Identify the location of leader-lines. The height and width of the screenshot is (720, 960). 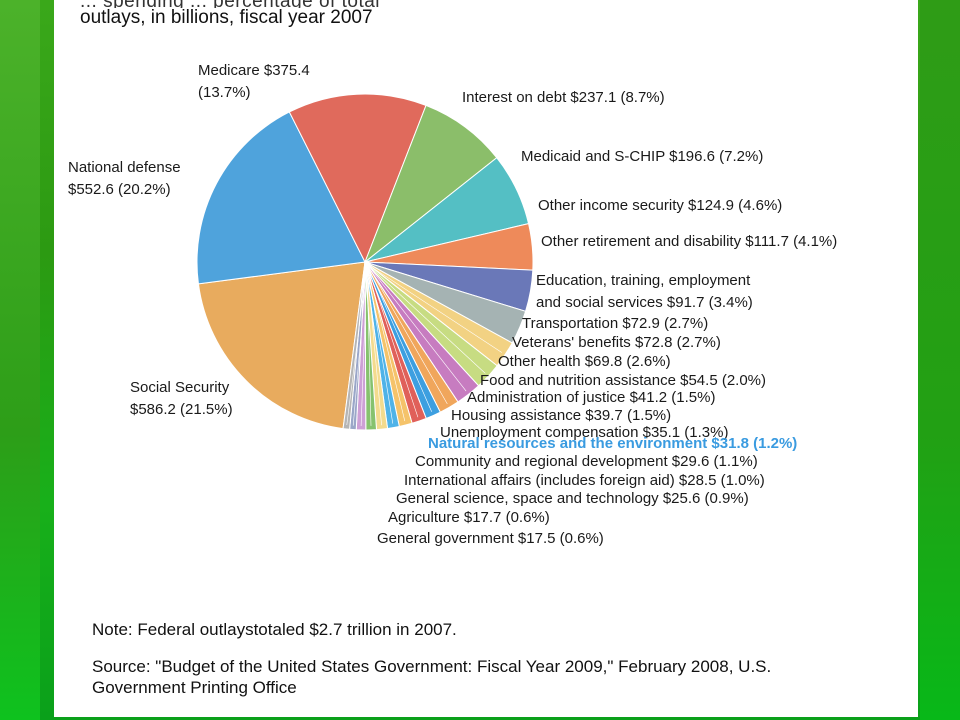
(424, 345).